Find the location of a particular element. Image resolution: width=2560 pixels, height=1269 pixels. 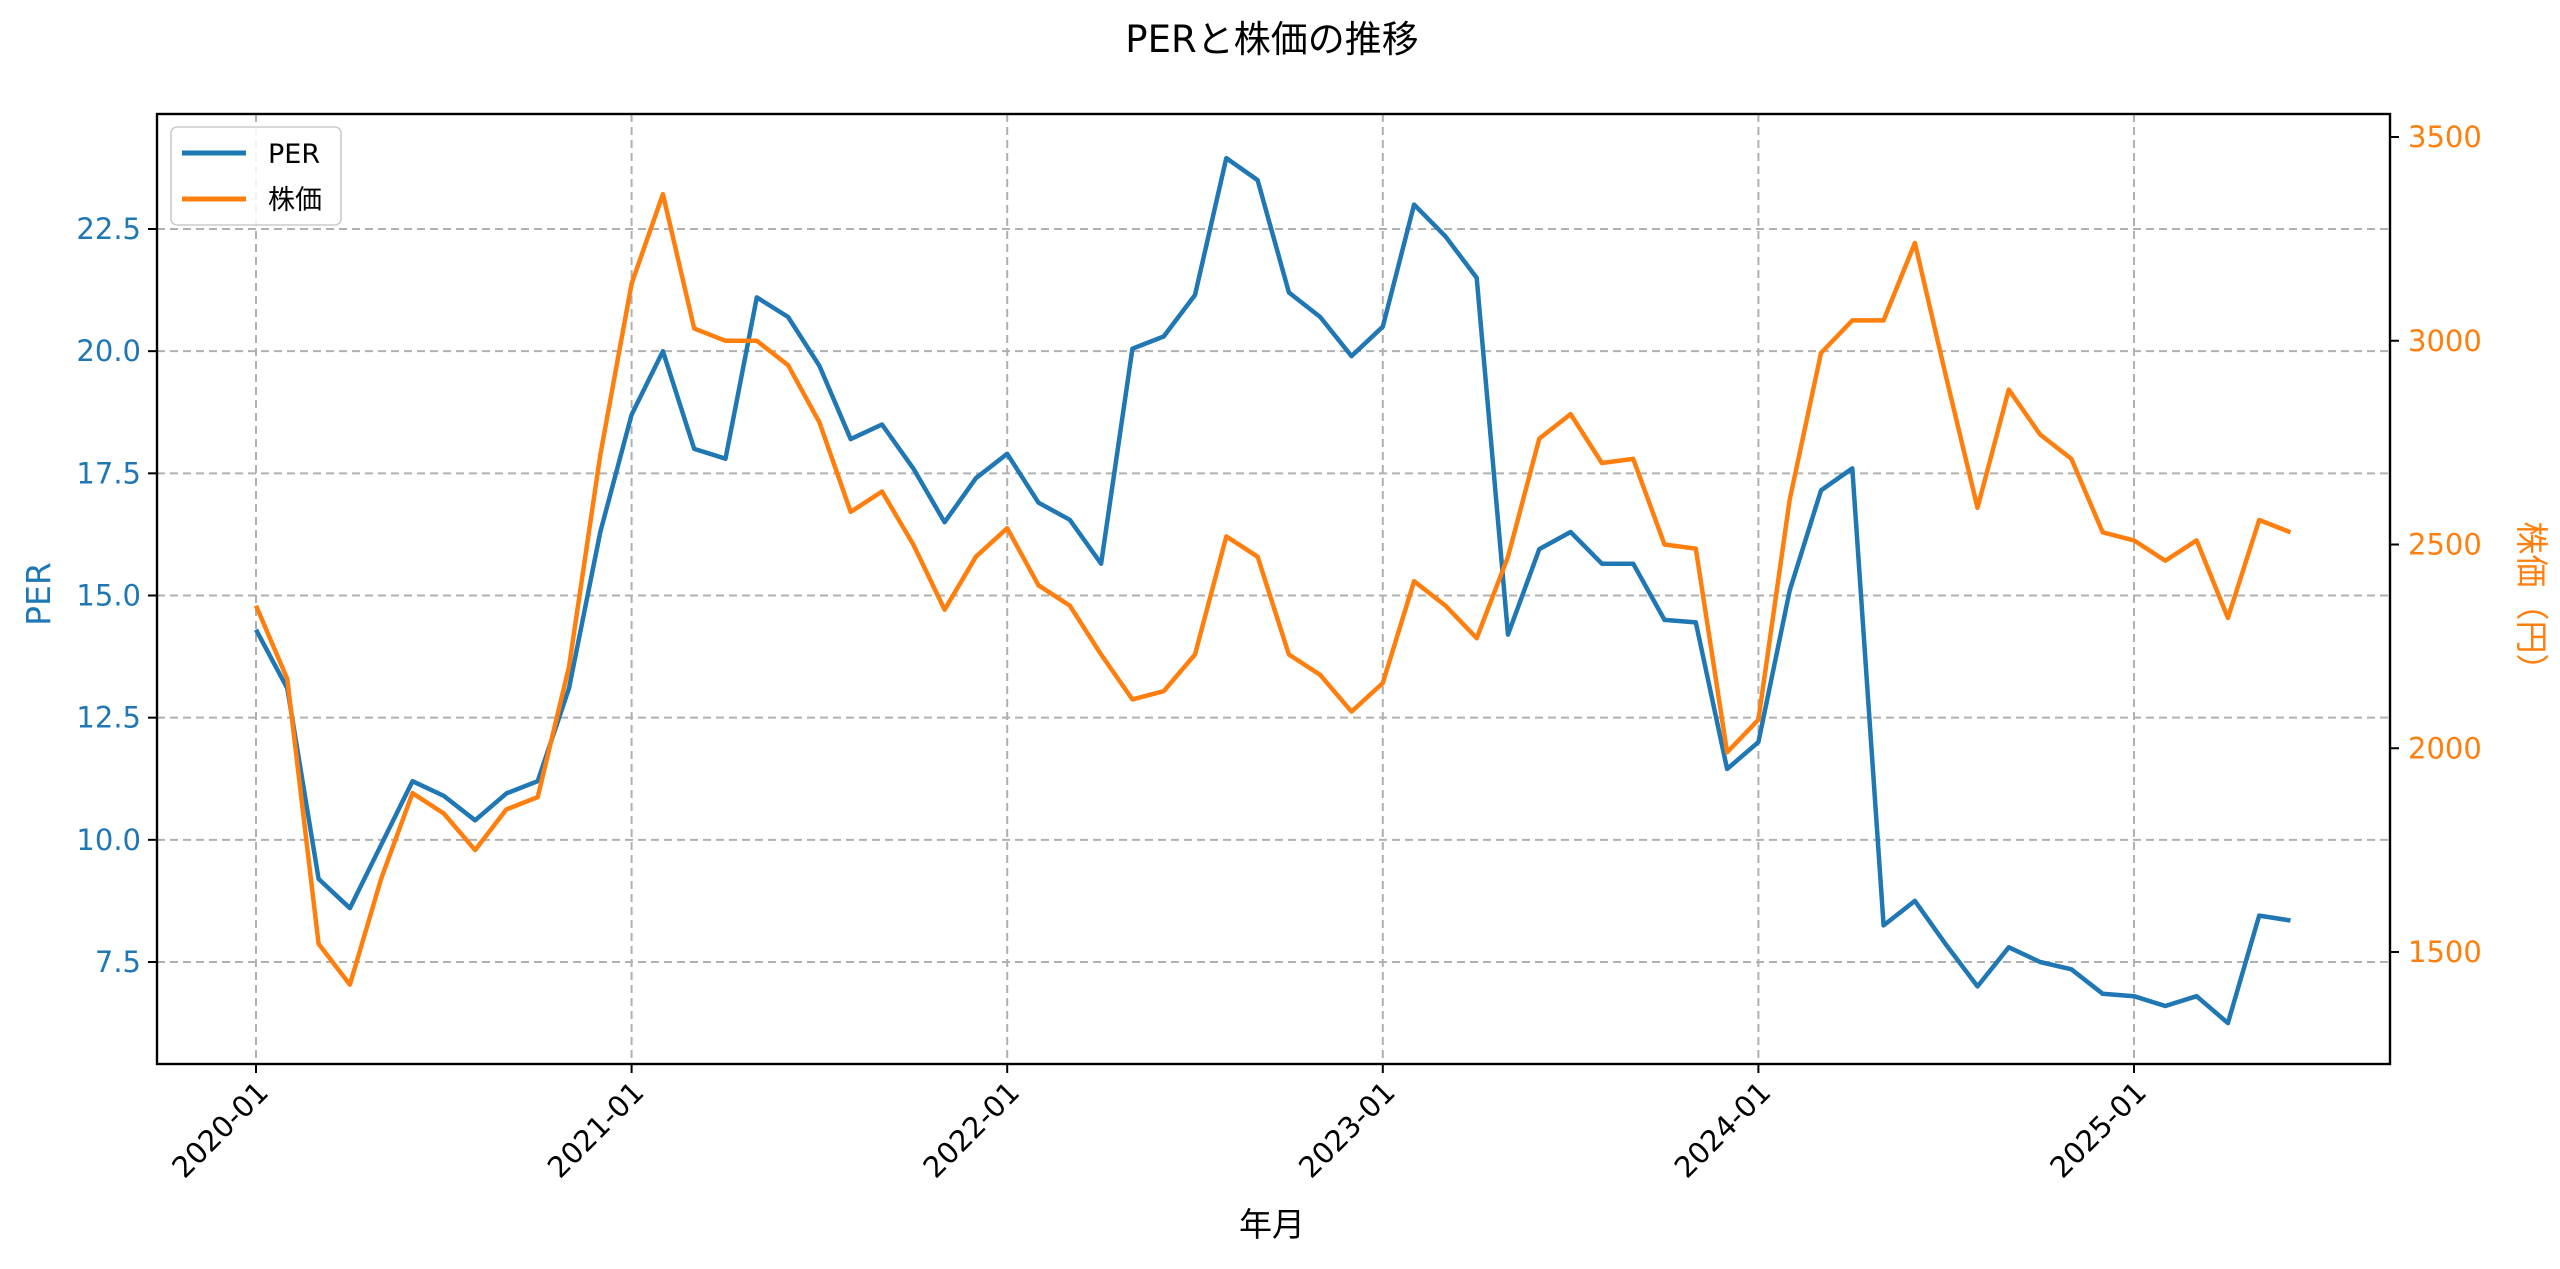

y-tick-label-right: 3500 is located at coordinates (2445, 137).